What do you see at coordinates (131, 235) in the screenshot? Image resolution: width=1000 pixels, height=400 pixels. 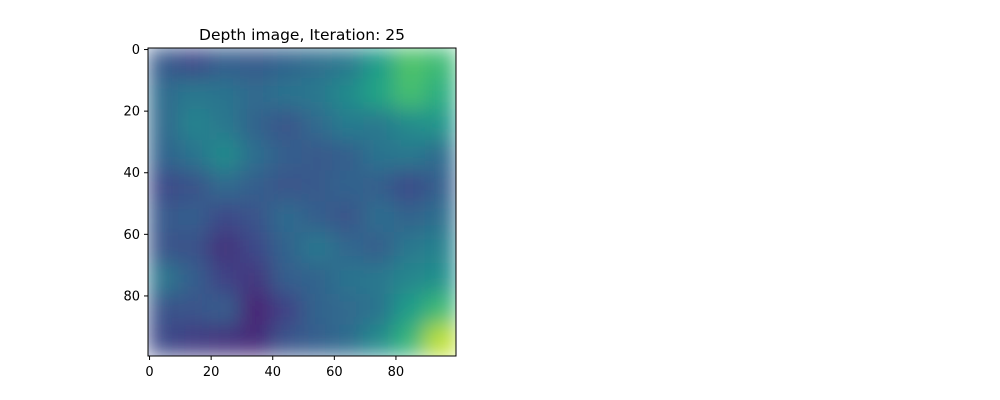 I see `y-tick-label: 60` at bounding box center [131, 235].